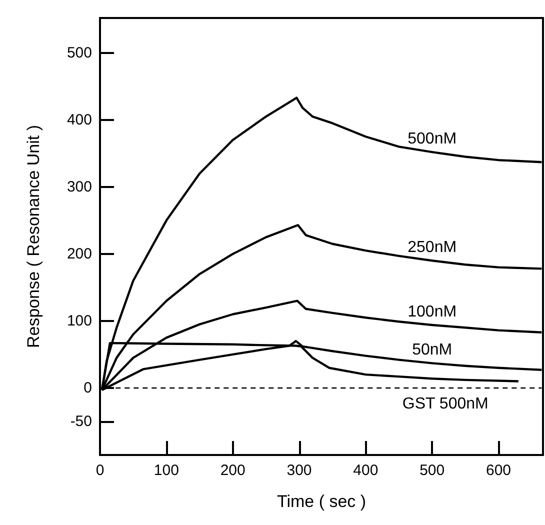 This screenshot has height=525, width=545. I want to click on y-tick-label: 0, so click(88, 387).